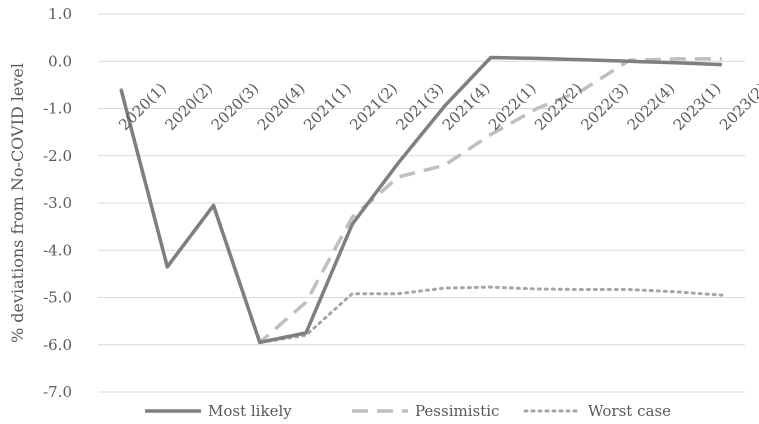 The image size is (759, 424). What do you see at coordinates (250, 411) in the screenshot?
I see `legend-label: Most likely` at bounding box center [250, 411].